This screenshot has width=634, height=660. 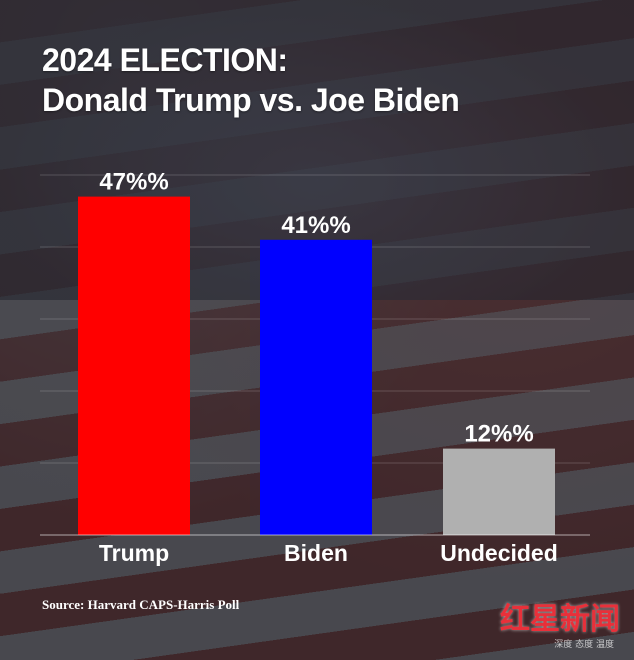 What do you see at coordinates (134, 553) in the screenshot?
I see `category-label-trump: Trump` at bounding box center [134, 553].